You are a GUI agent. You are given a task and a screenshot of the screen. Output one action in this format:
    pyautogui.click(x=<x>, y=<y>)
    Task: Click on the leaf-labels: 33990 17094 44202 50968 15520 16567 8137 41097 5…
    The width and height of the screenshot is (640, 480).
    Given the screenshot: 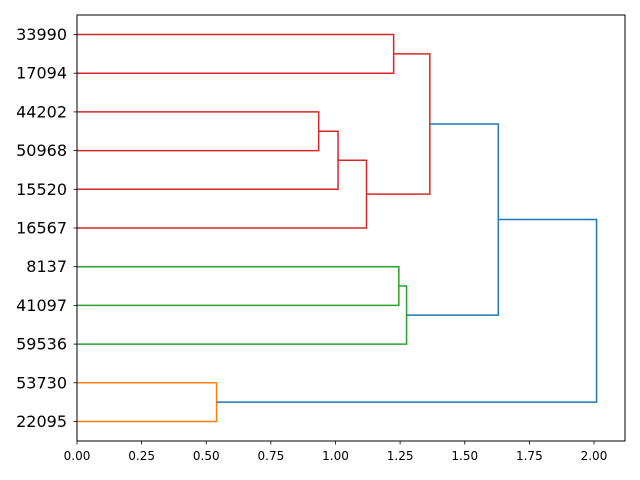 What is the action you would take?
    pyautogui.click(x=46, y=228)
    